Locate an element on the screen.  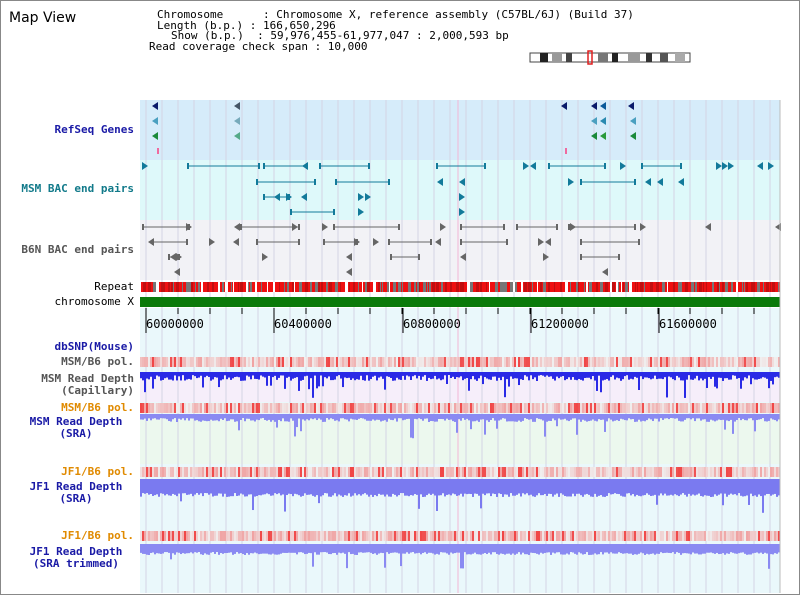
track-label-msm-depth-capillary: MSM Read Depth (Capillary) is located at coordinates (72, 385).